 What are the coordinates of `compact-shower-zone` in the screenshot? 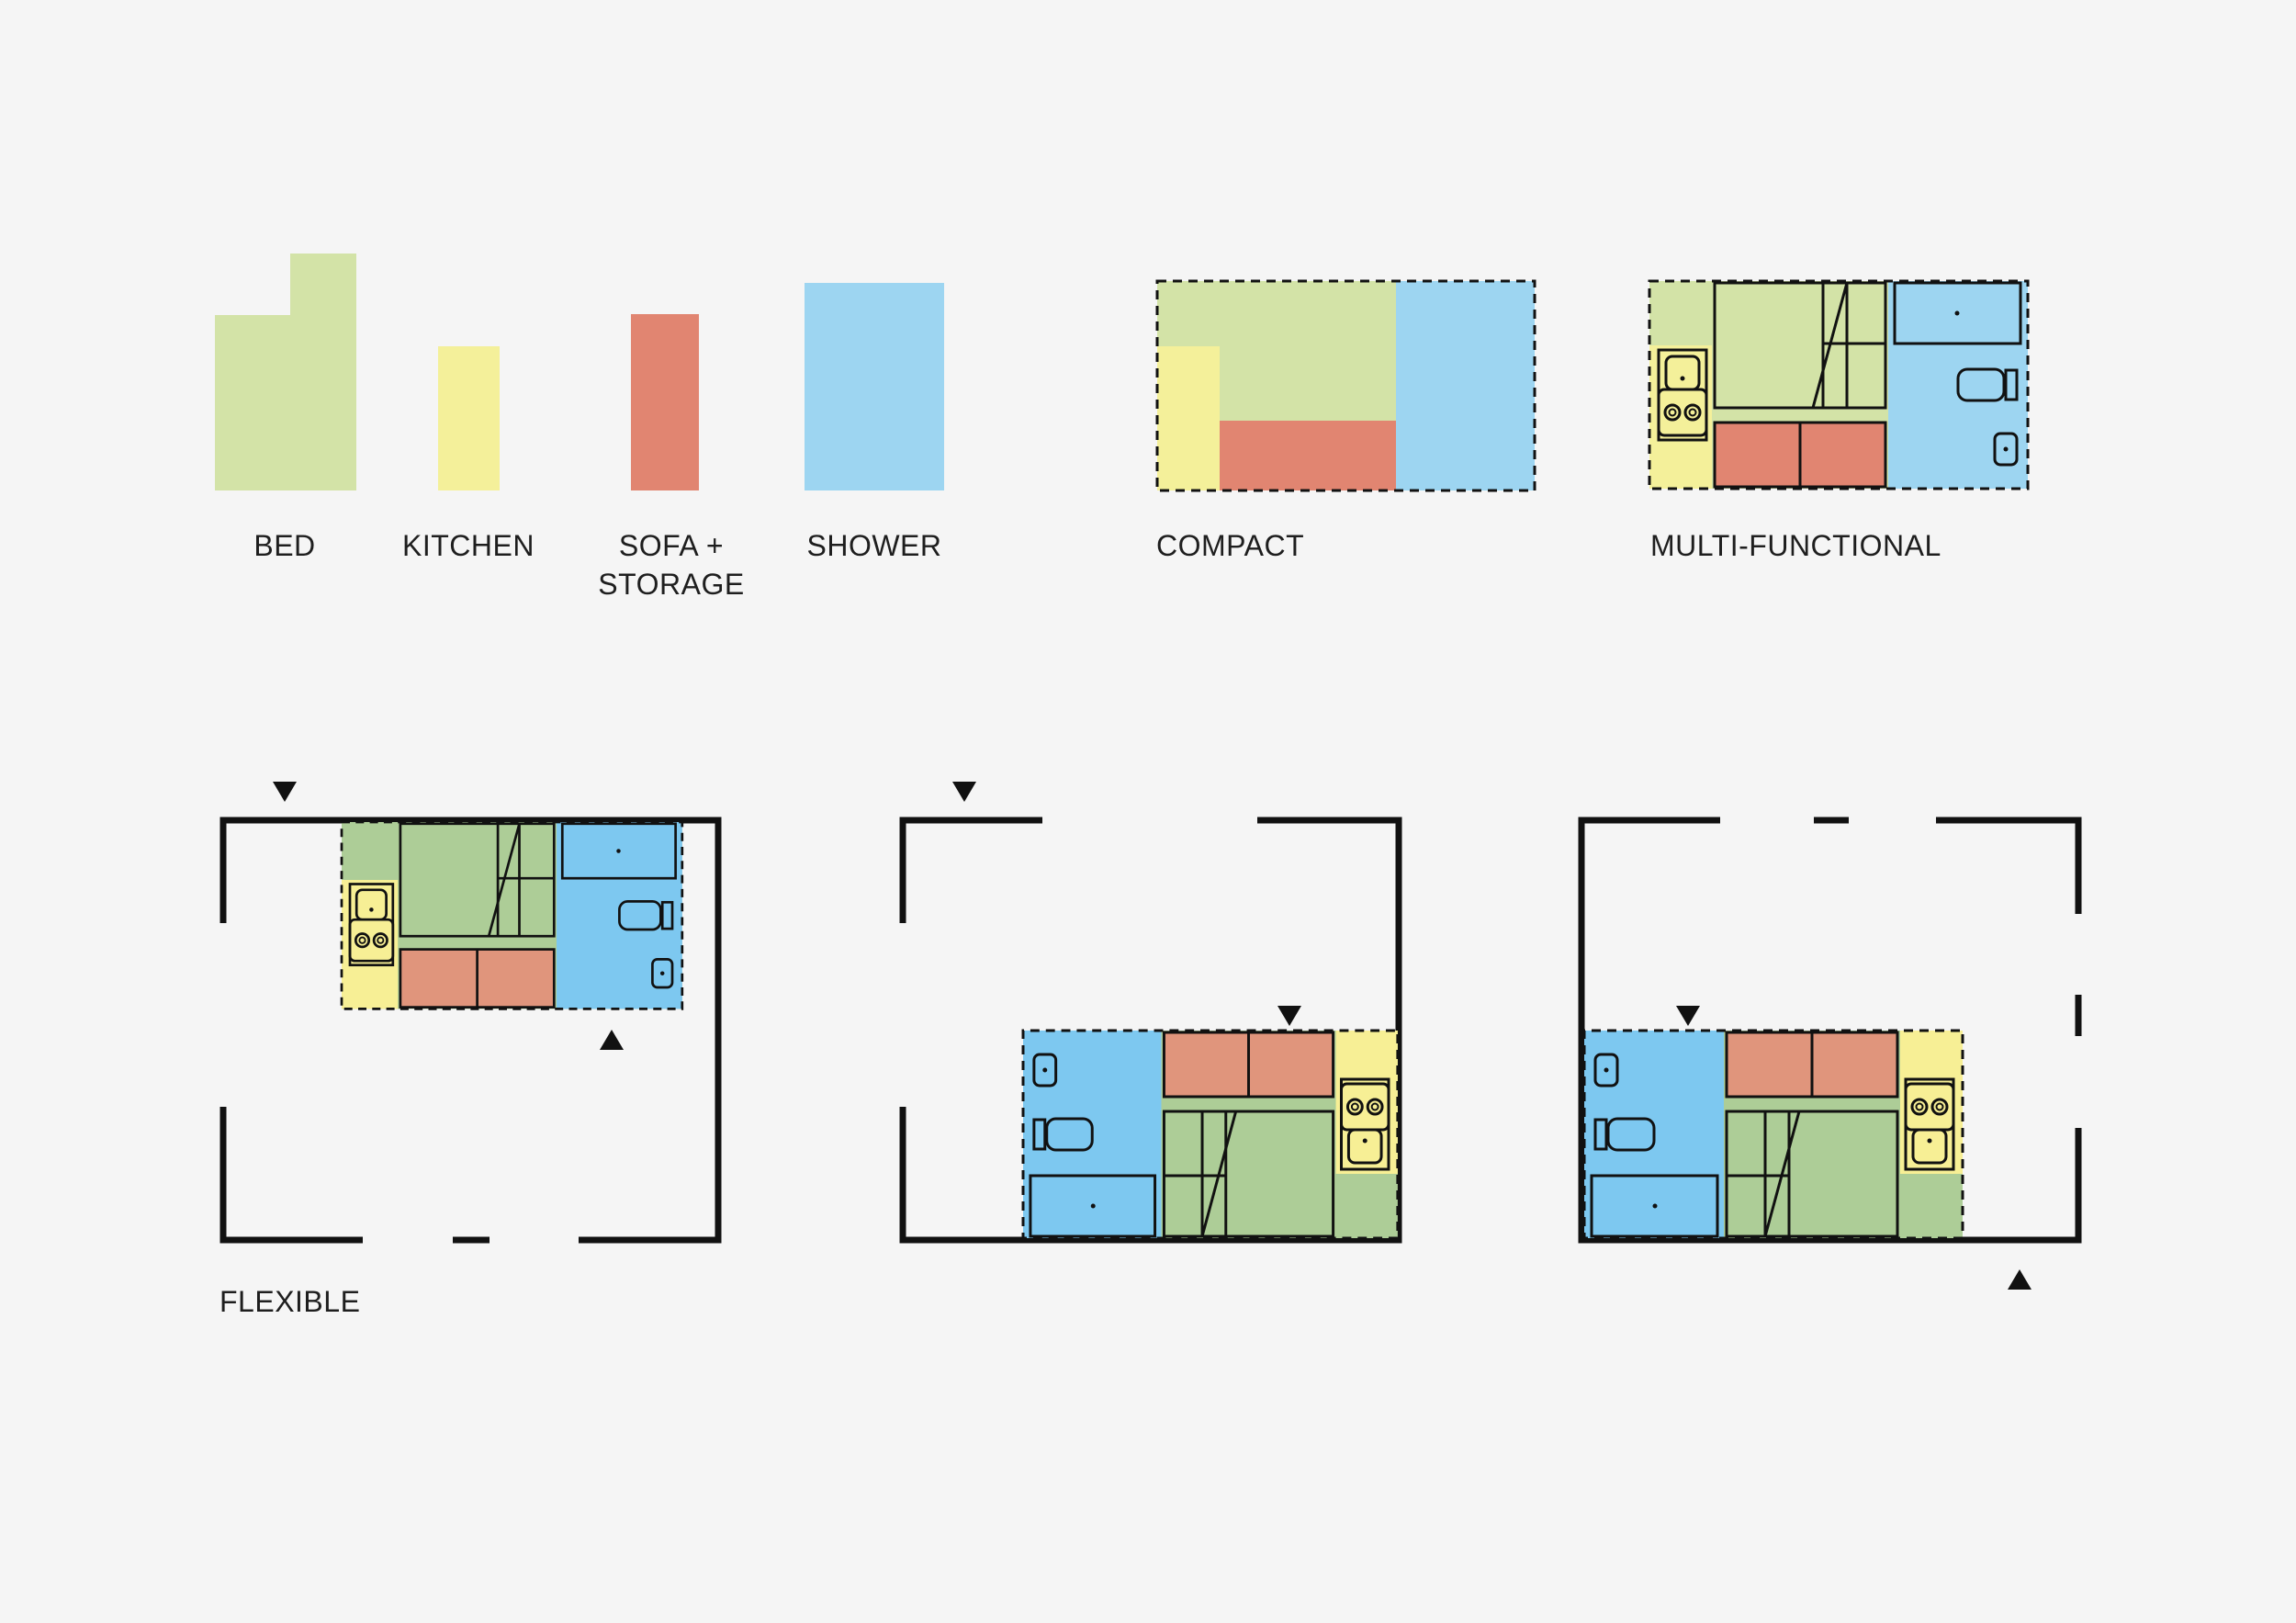 It's located at (1465, 385).